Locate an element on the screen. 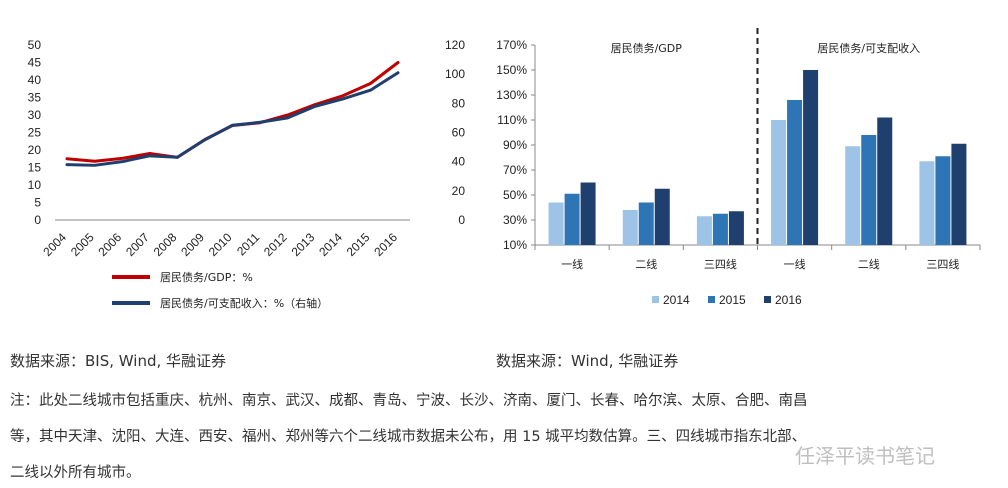  y-right-tick-label: 0 is located at coordinates (461, 220).